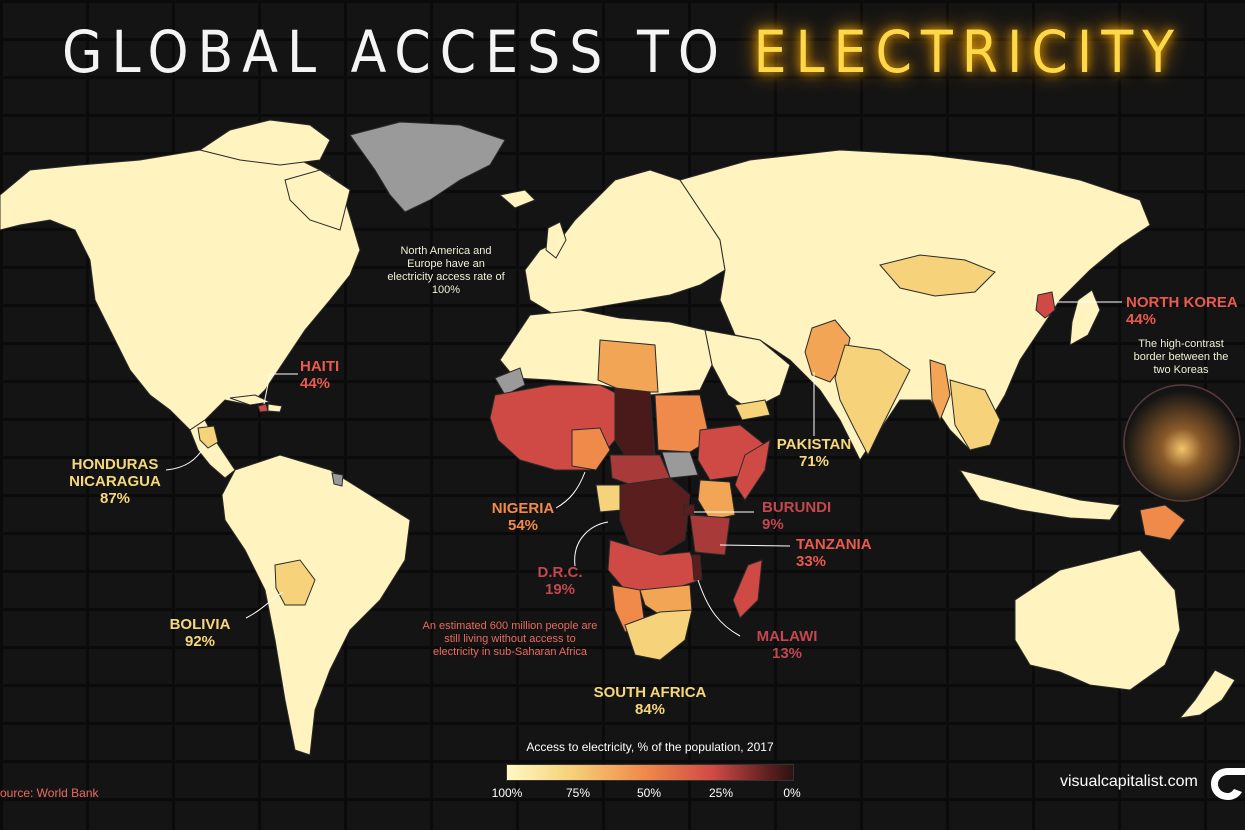 The image size is (1245, 830). I want to click on australia, so click(1097, 620).